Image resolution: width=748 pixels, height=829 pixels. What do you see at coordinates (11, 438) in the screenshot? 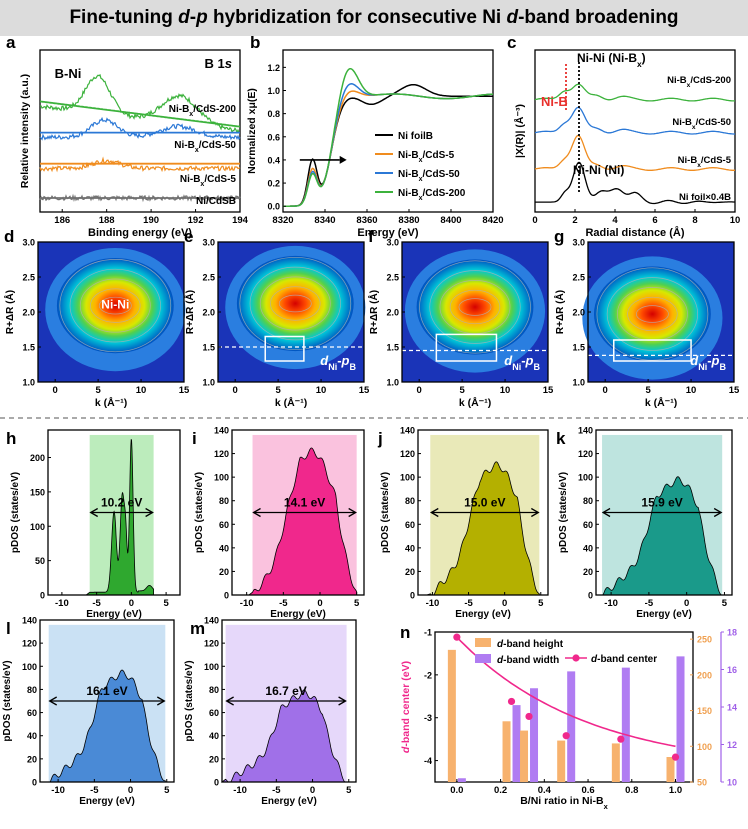
I see `panel-letter-h: h` at bounding box center [11, 438].